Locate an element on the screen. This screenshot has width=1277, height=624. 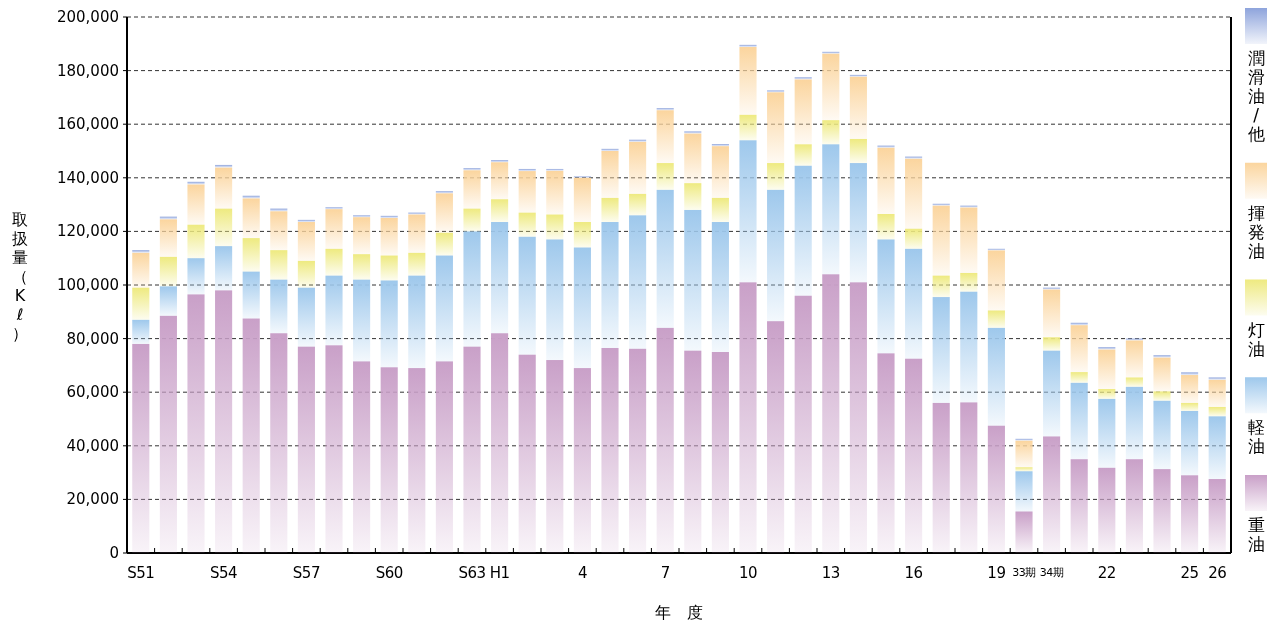
x-tick-label: 7 is located at coordinates (665, 573).